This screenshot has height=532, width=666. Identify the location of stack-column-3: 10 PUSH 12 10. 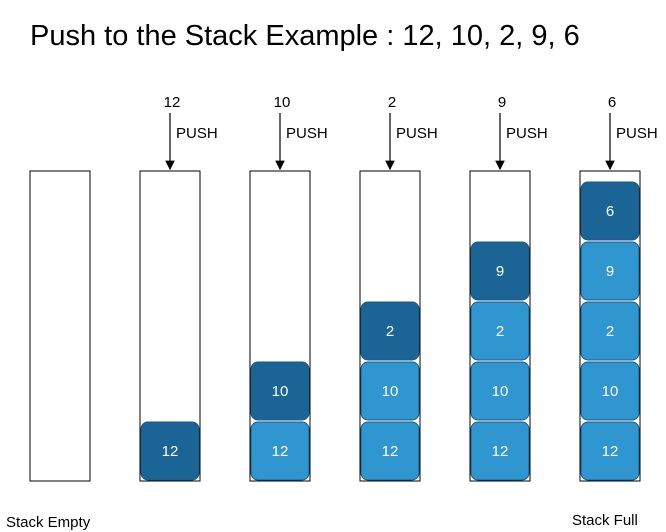
(288, 288).